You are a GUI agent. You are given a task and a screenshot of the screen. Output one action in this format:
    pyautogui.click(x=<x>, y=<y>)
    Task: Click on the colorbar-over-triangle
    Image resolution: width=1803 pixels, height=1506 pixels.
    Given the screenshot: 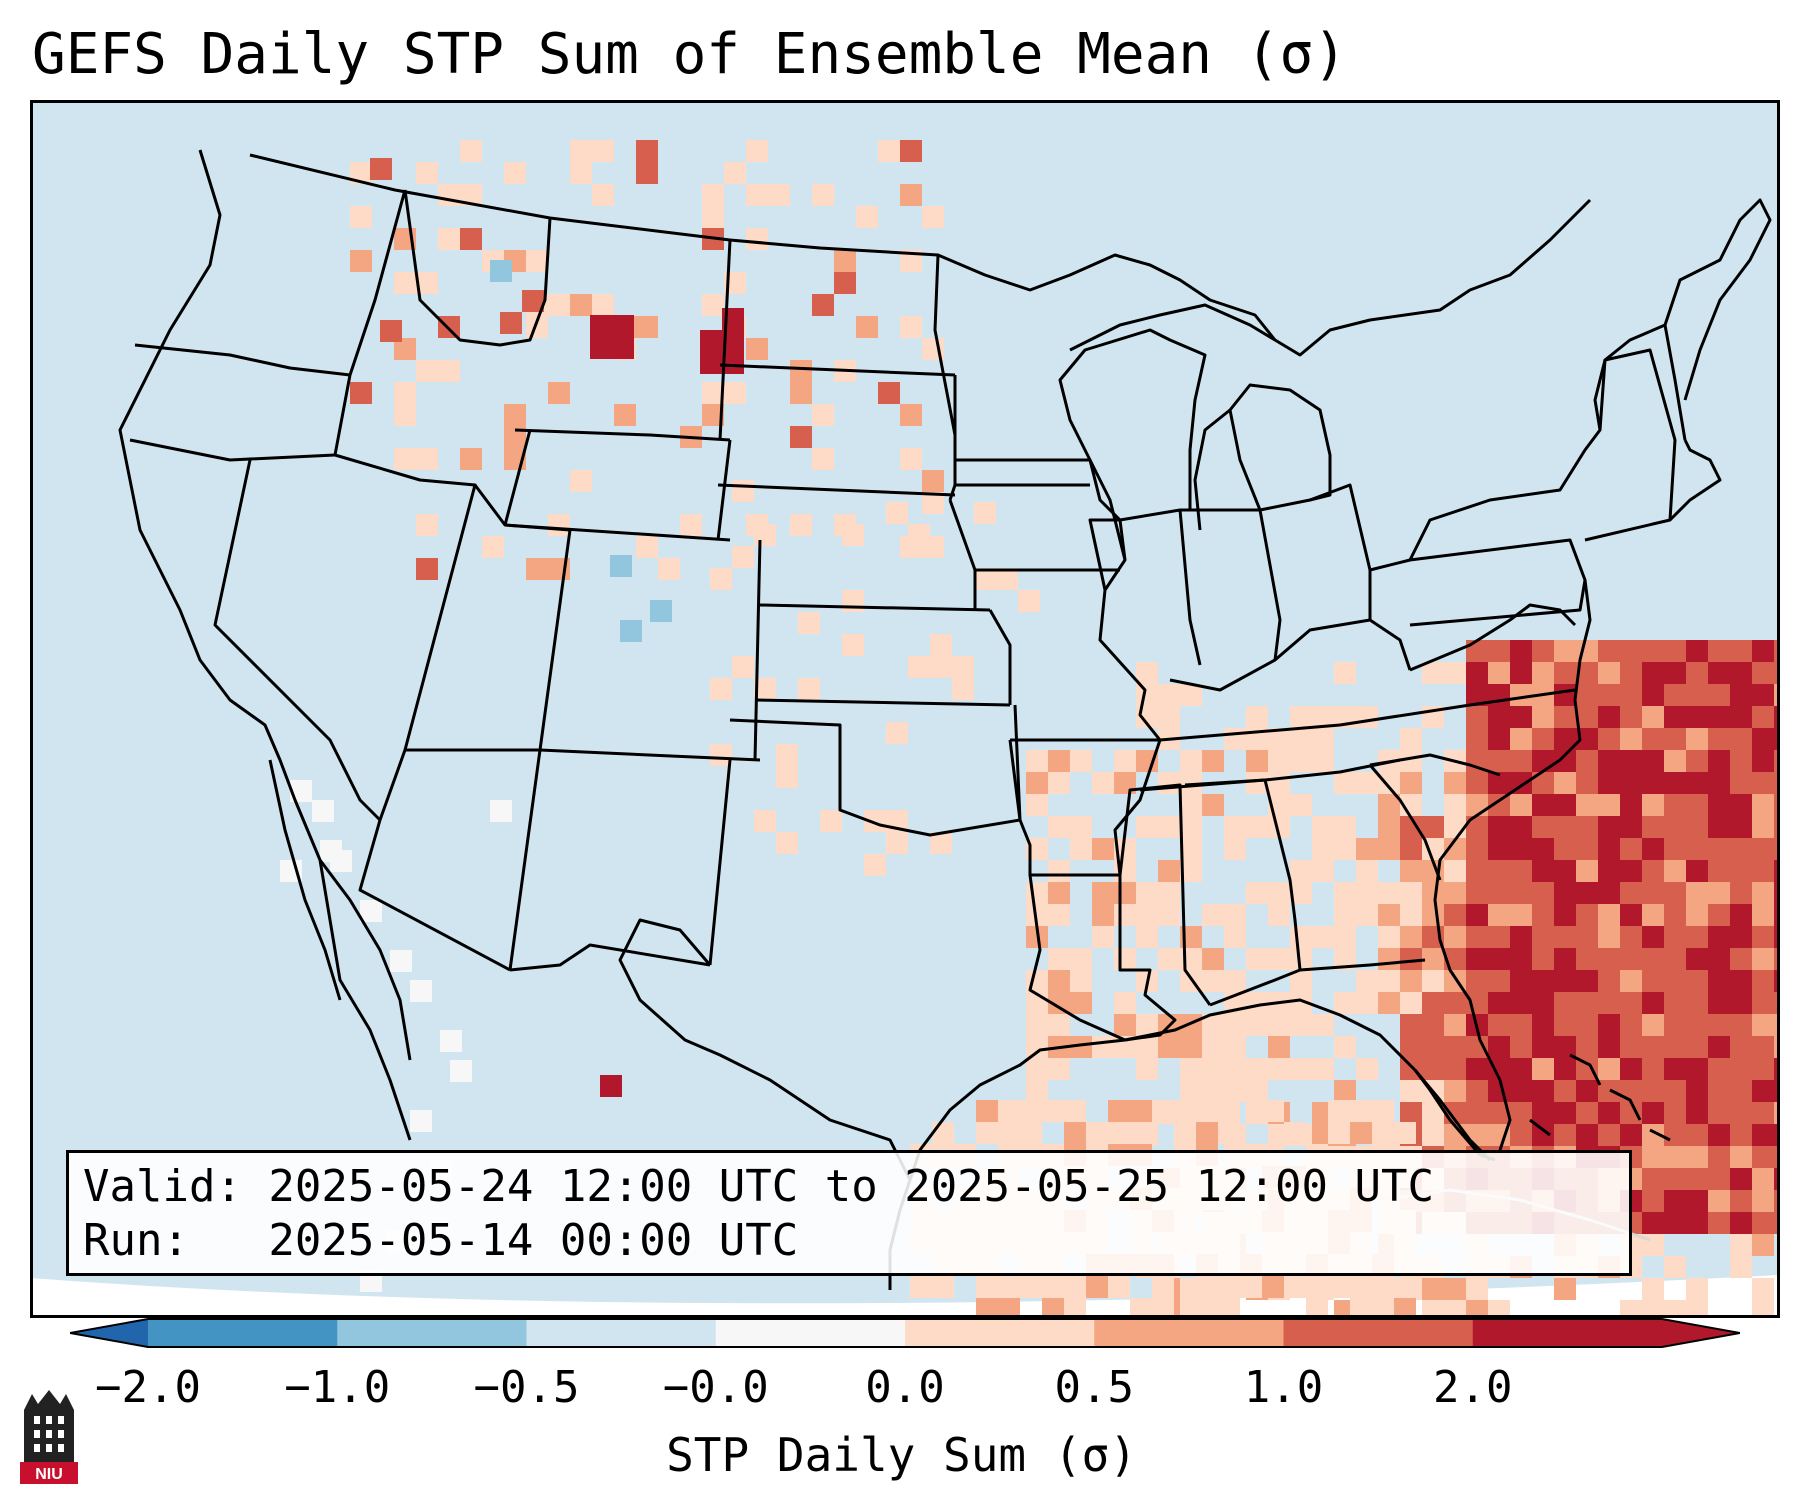 What is the action you would take?
    pyautogui.click(x=1701, y=1333)
    